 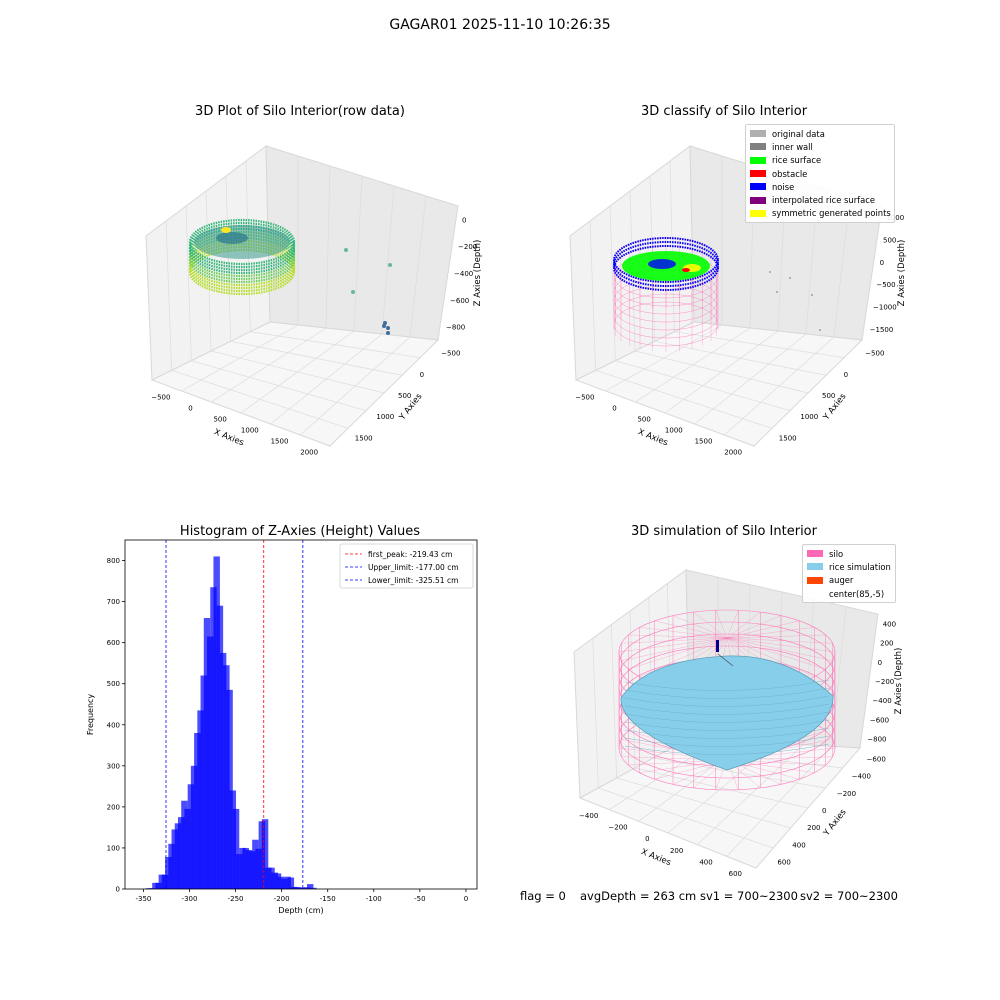 I want to click on x-tick-label: 1500, so click(x=704, y=442).